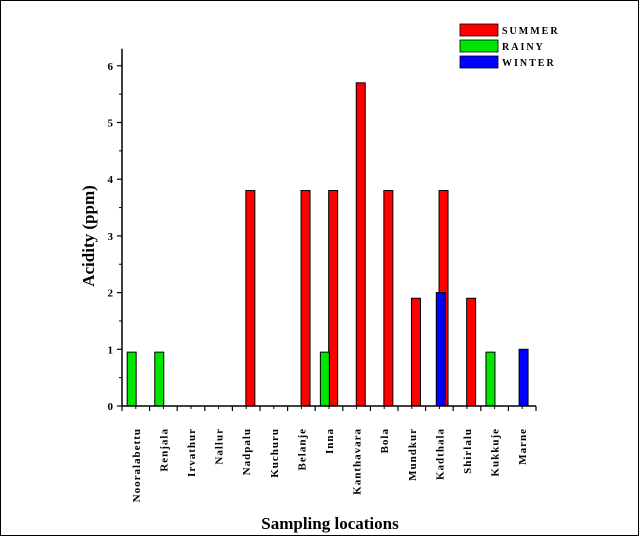 This screenshot has height=536, width=639. What do you see at coordinates (111, 180) in the screenshot?
I see `y-tick-label: 4` at bounding box center [111, 180].